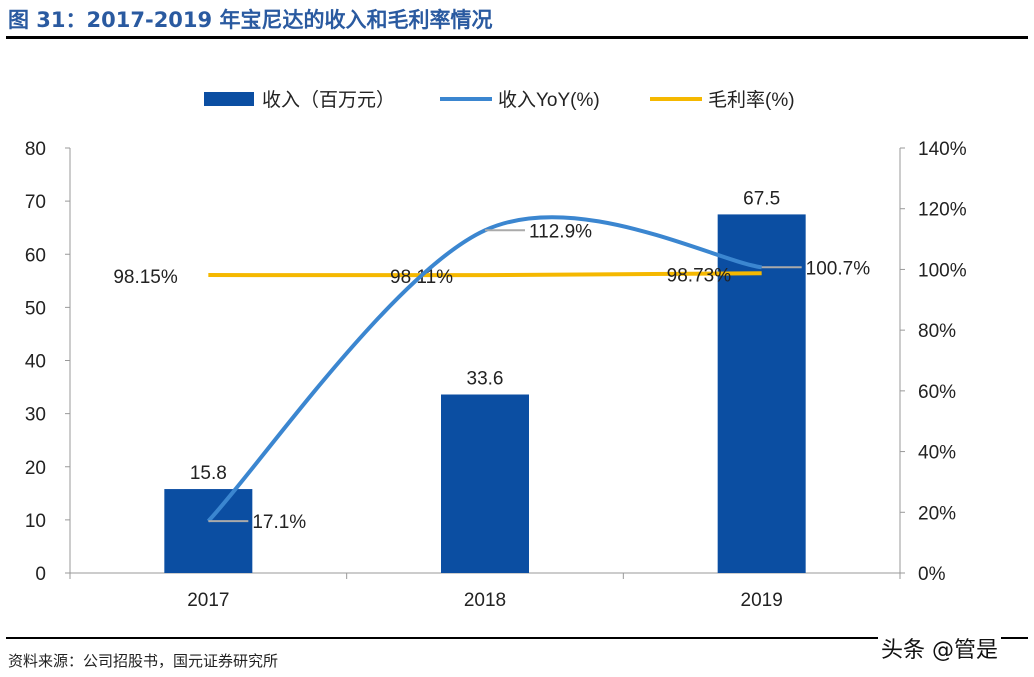 This screenshot has height=677, width=1034. What do you see at coordinates (762, 600) in the screenshot?
I see `x-tick-label: 2019` at bounding box center [762, 600].